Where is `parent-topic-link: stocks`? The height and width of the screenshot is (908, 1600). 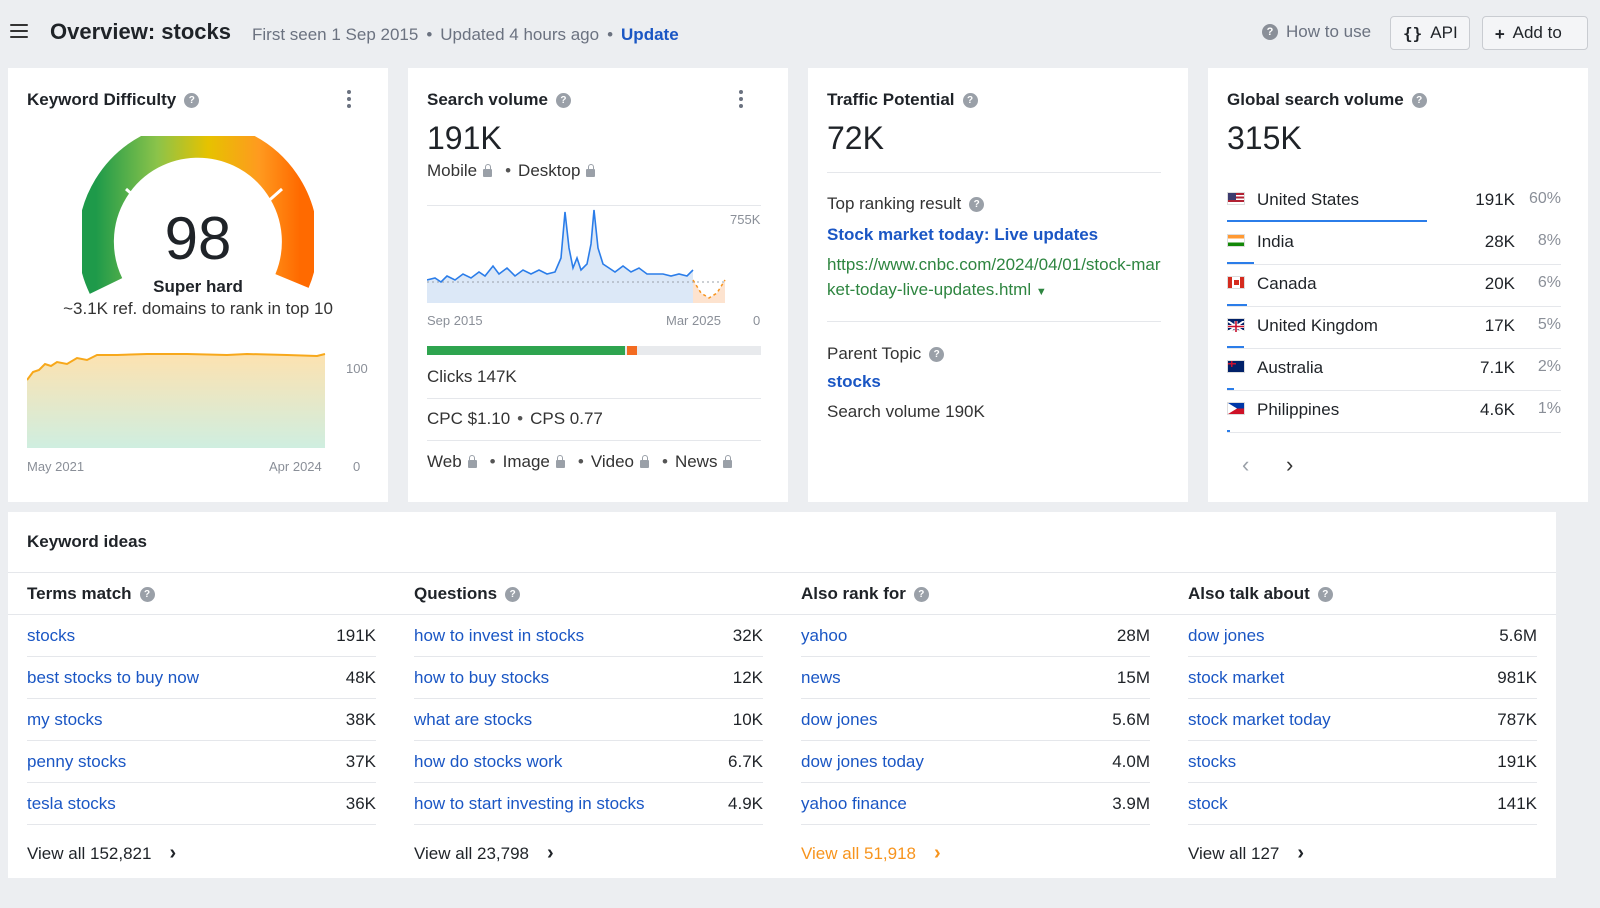 parent-topic-link: stocks is located at coordinates (854, 381).